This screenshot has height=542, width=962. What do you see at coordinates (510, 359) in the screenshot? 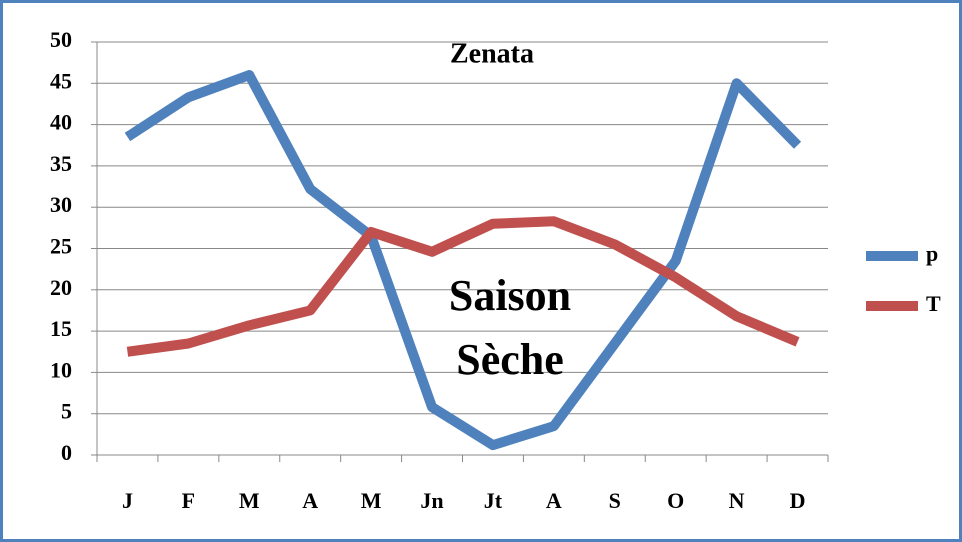
I see `annotation: Sèche` at bounding box center [510, 359].